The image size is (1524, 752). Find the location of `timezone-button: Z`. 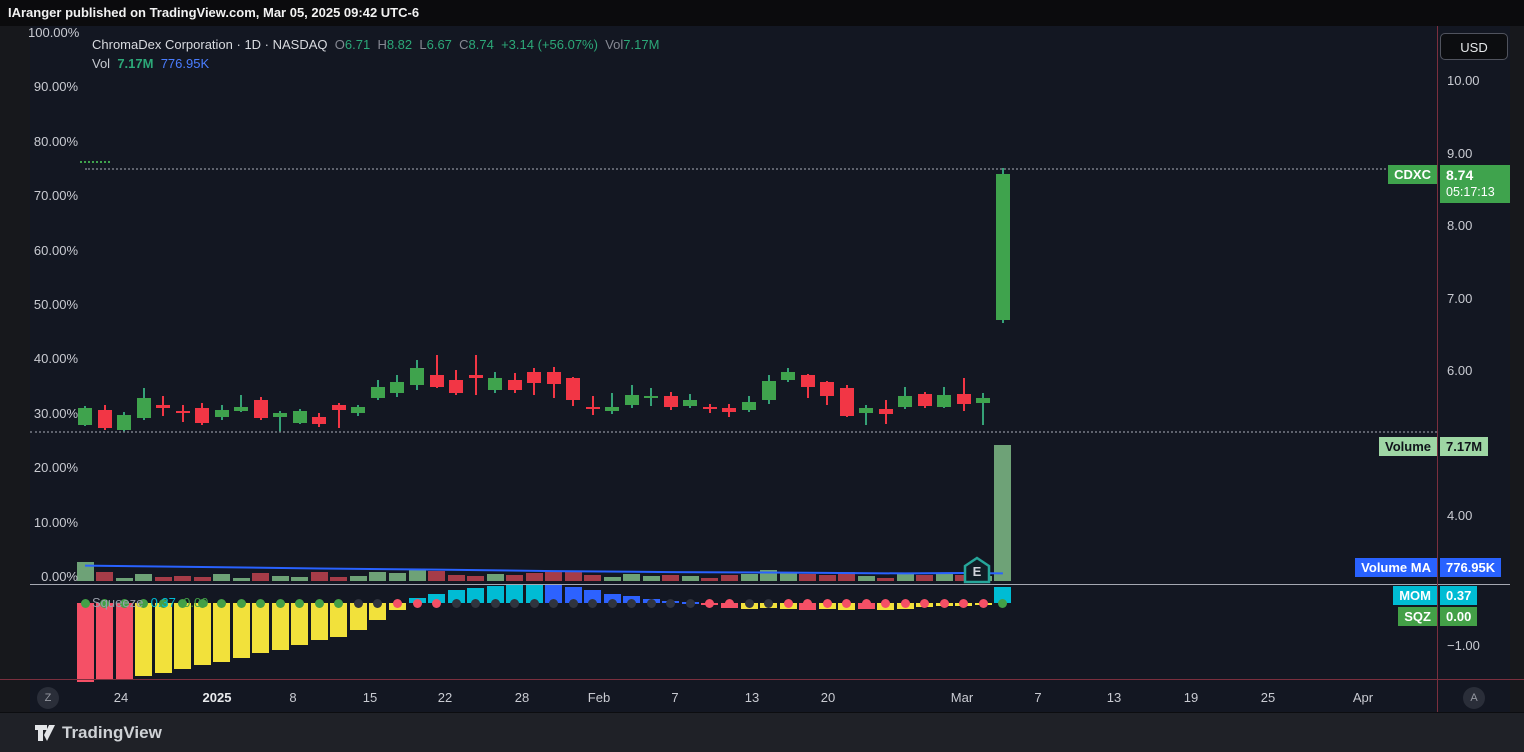

timezone-button: Z is located at coordinates (48, 698).